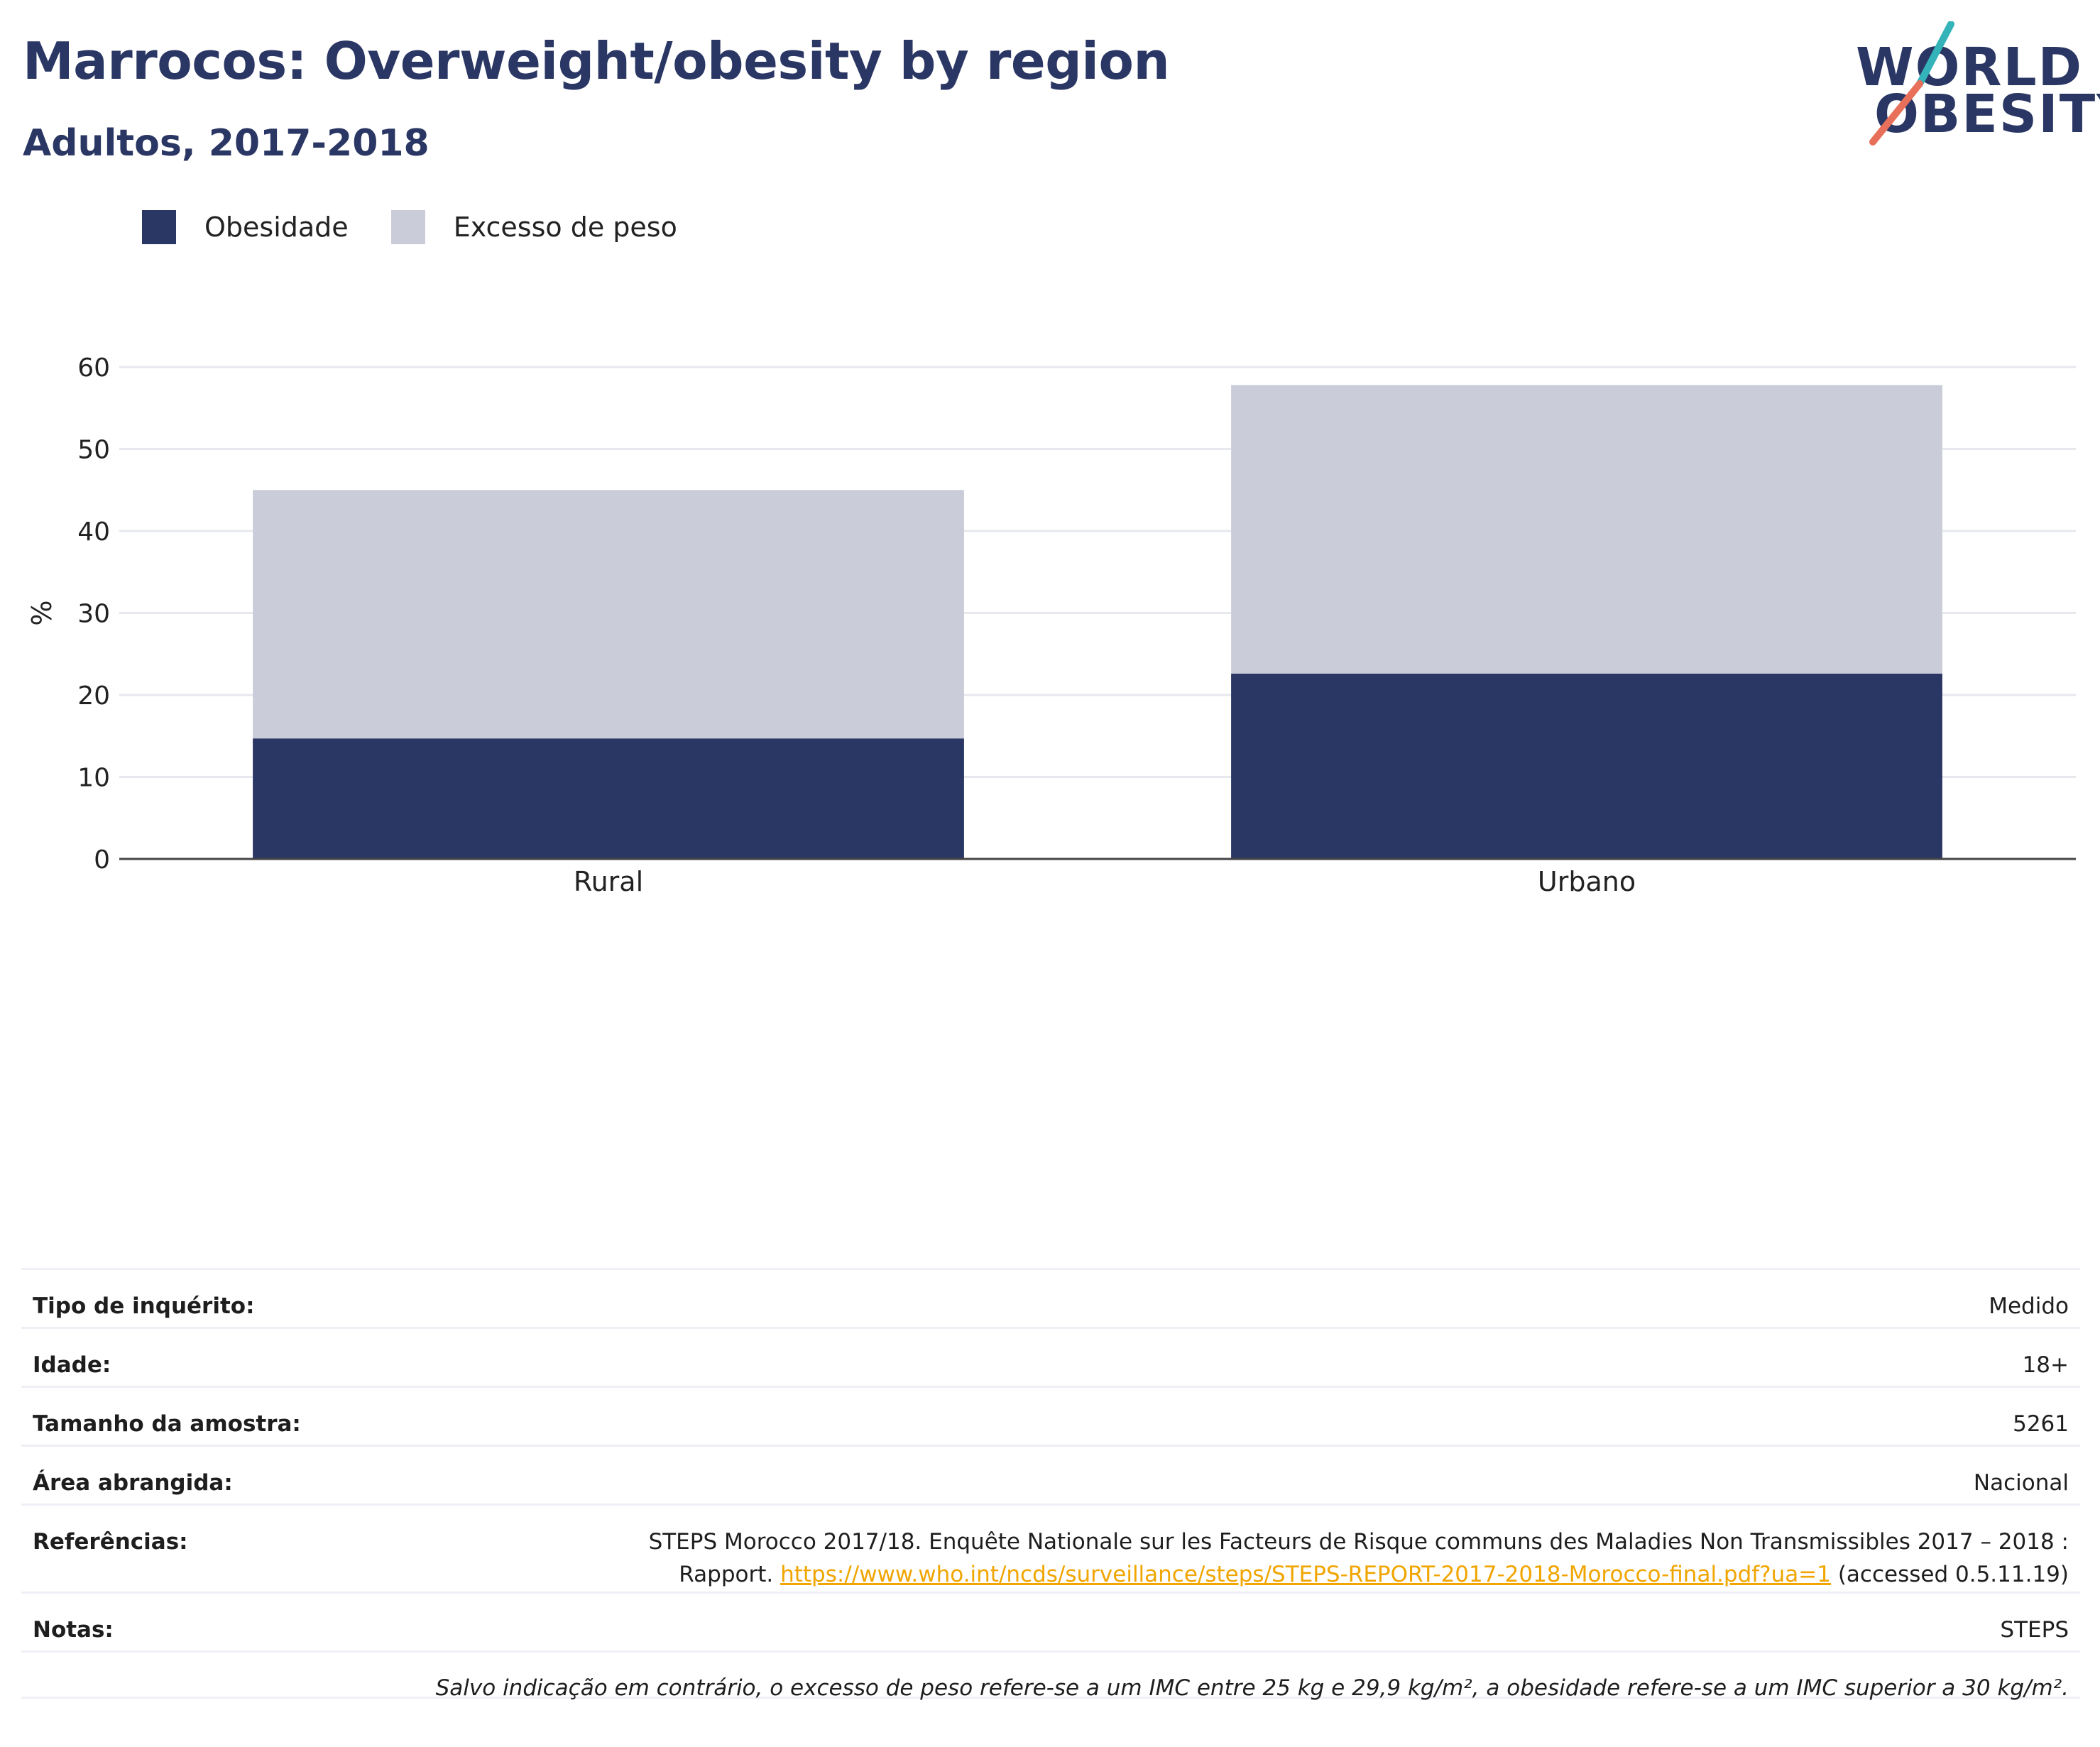 This screenshot has height=1747, width=2100. Describe the element at coordinates (608, 614) in the screenshot. I see `bar-overweight-rural` at that location.